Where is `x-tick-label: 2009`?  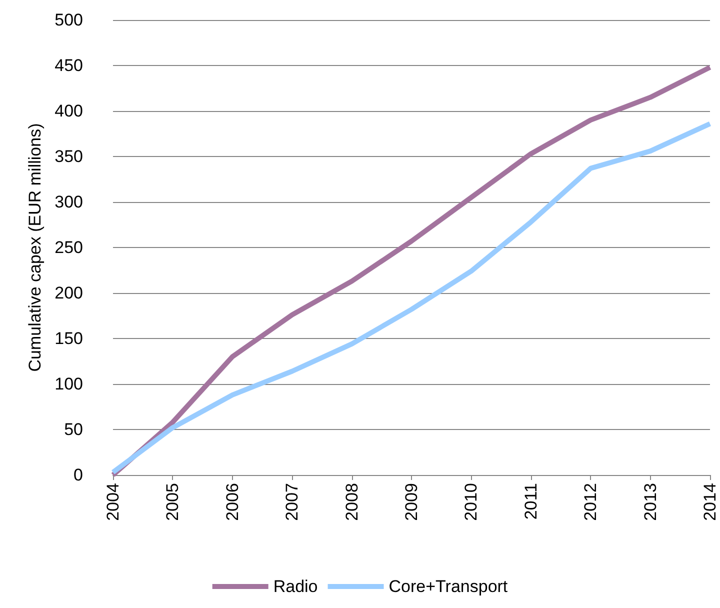 x-tick-label: 2009 is located at coordinates (411, 502).